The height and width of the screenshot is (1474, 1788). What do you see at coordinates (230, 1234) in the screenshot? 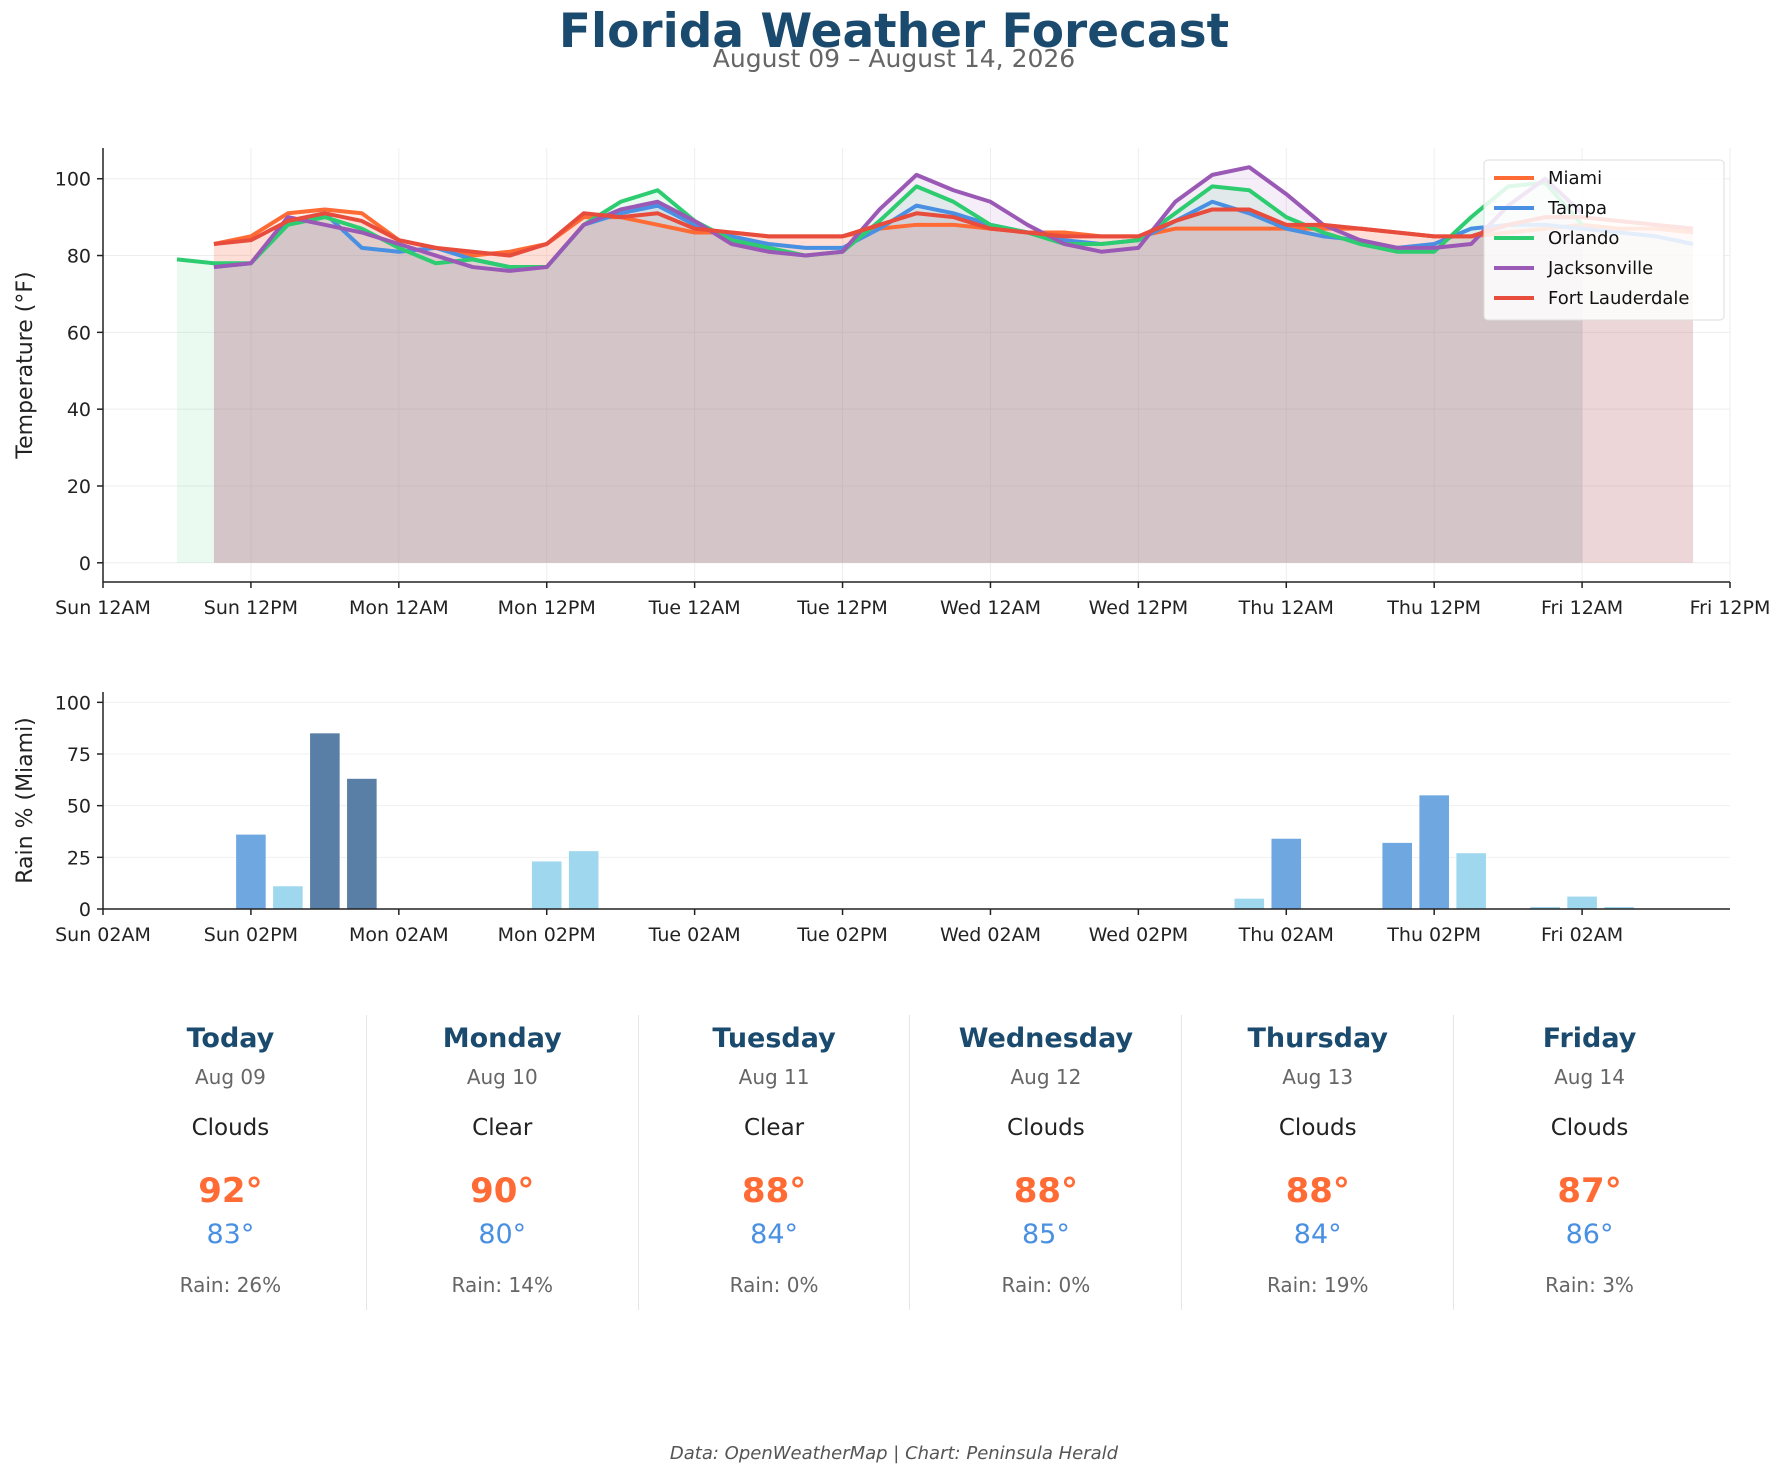
I see `day-low: 83°` at bounding box center [230, 1234].